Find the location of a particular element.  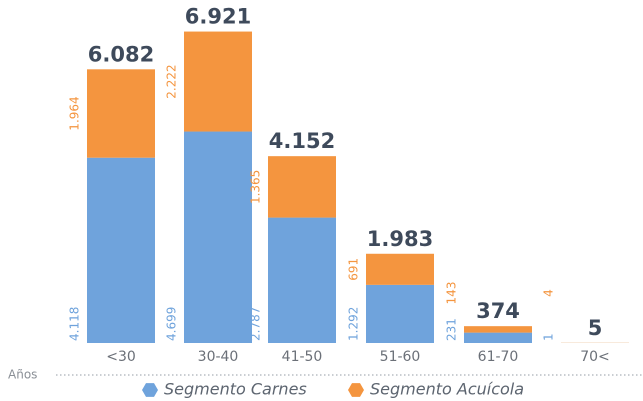

x-tick-label: <30 is located at coordinates (121, 357).